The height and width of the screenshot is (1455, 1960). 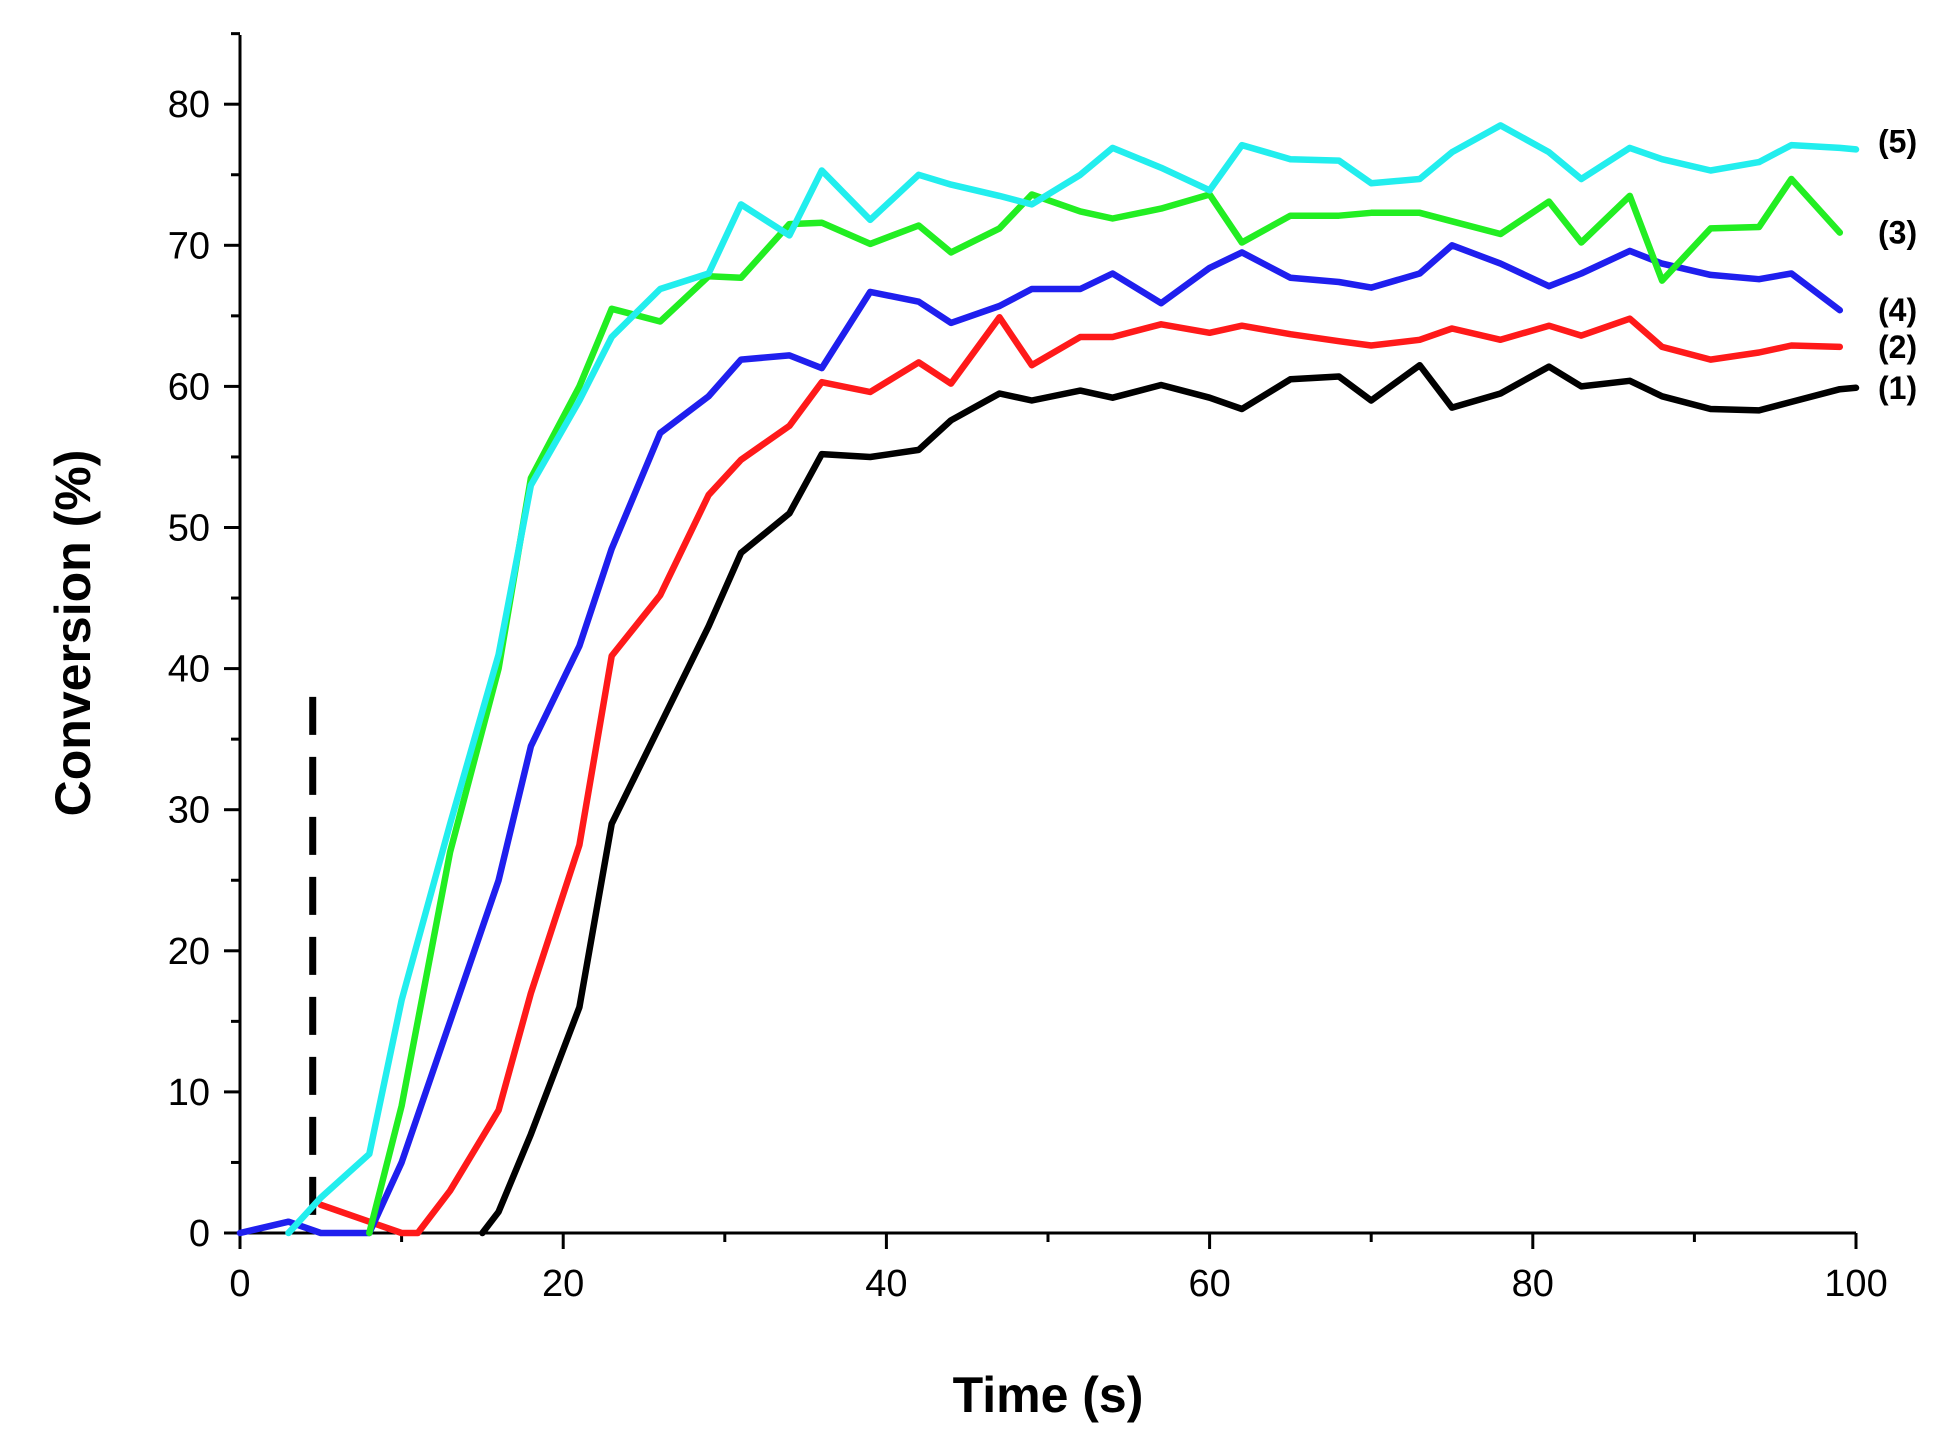 What do you see at coordinates (1058, 1269) in the screenshot?
I see `x-axis-ticks: 0 20 40 60 80 100` at bounding box center [1058, 1269].